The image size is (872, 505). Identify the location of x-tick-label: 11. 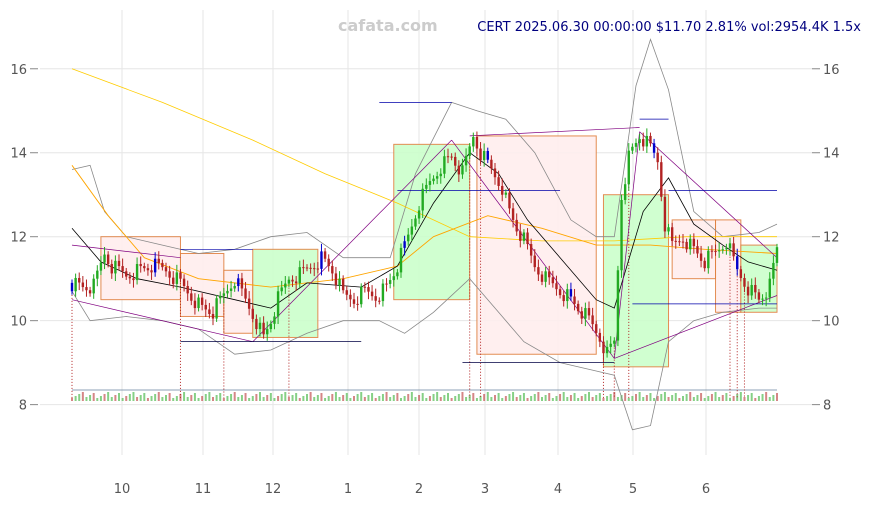
(203, 489).